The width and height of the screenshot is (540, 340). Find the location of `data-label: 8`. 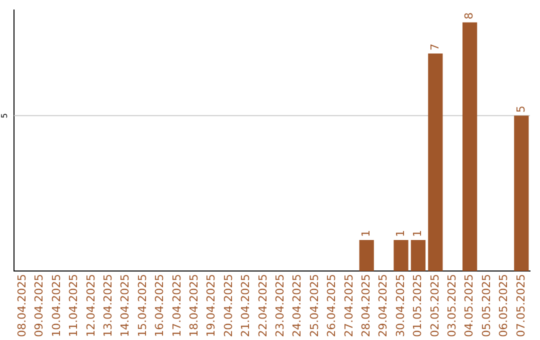

data-label: 8 is located at coordinates (469, 16).